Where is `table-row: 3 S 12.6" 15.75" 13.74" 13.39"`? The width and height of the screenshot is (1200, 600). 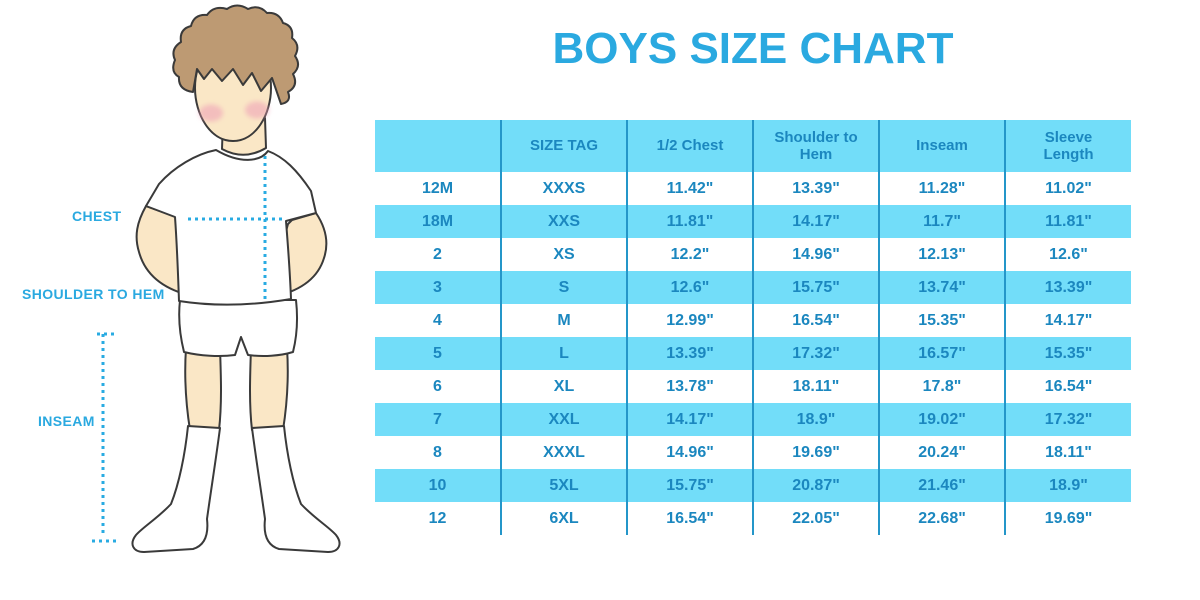
table-row: 3 S 12.6" 15.75" 13.74" 13.39" is located at coordinates (753, 287).